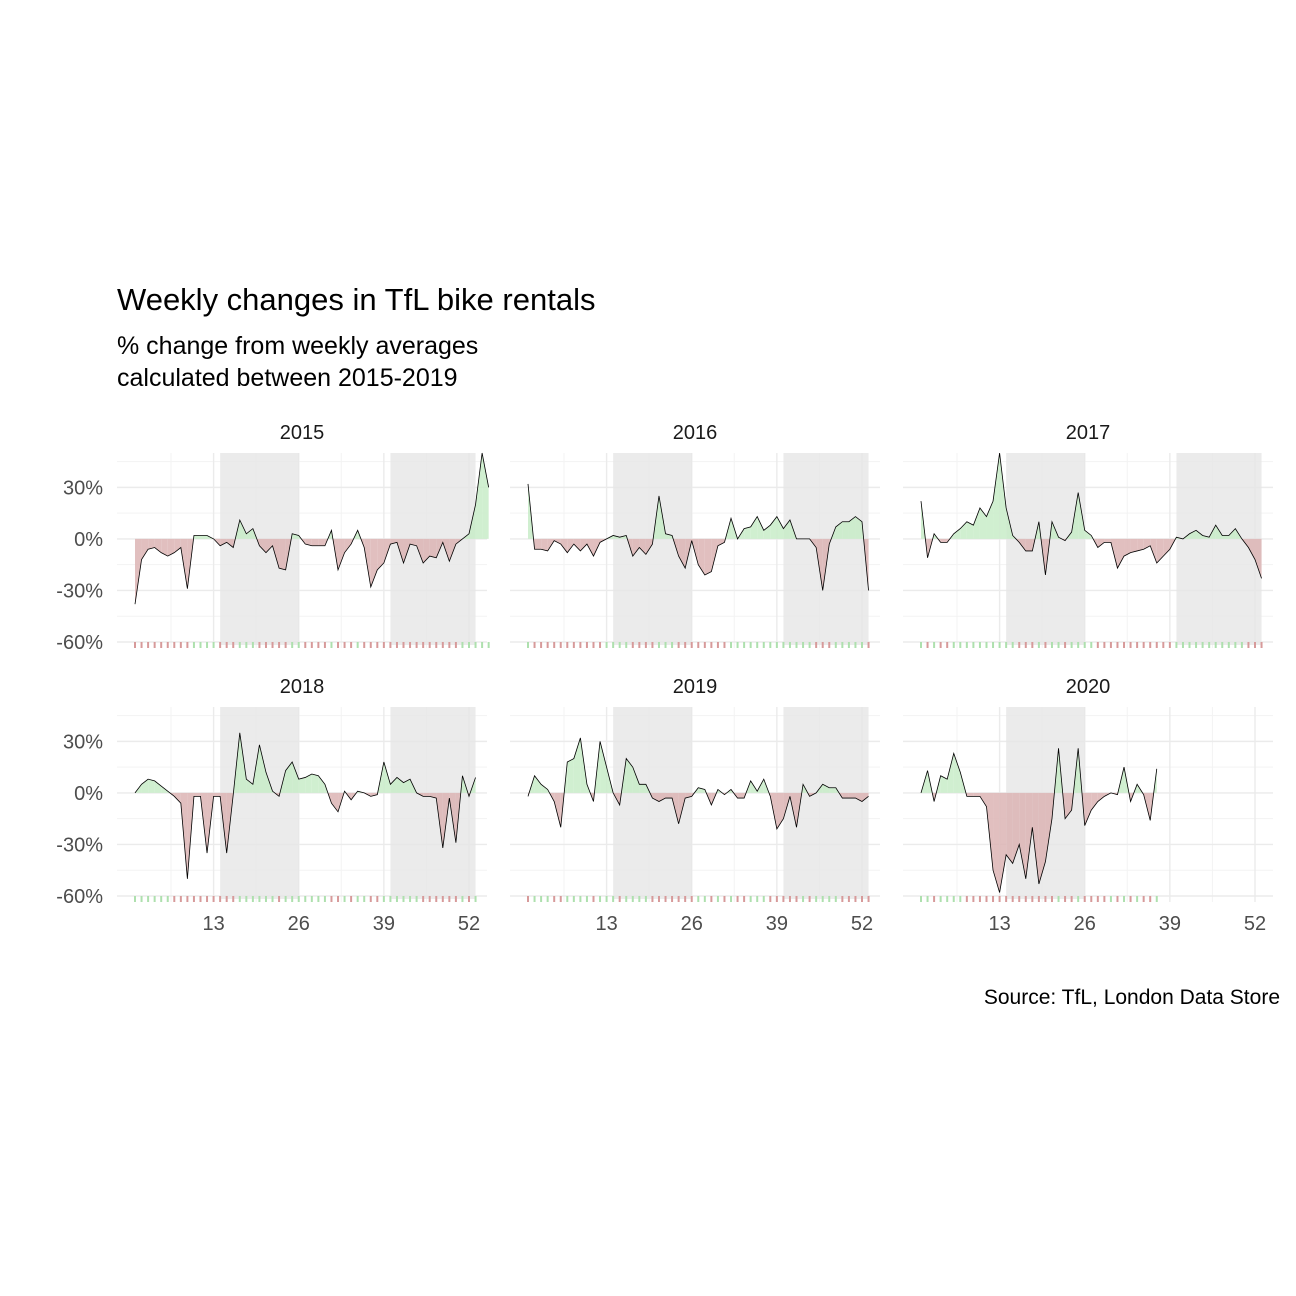  Describe the element at coordinates (1219, 549) in the screenshot. I see `quarter-band` at that location.